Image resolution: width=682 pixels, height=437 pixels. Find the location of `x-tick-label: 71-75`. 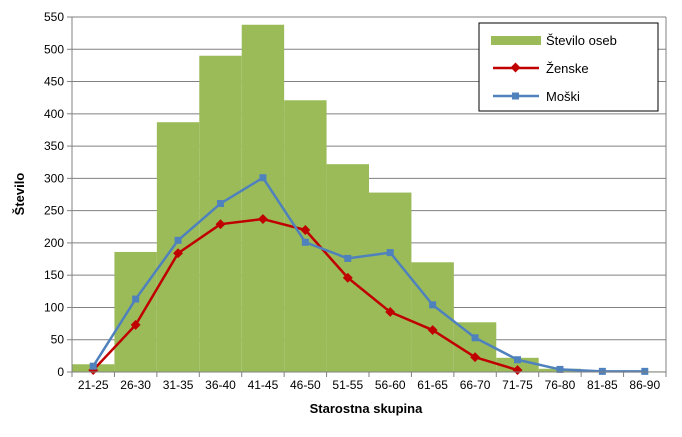

x-tick-label: 71-75 is located at coordinates (517, 385).